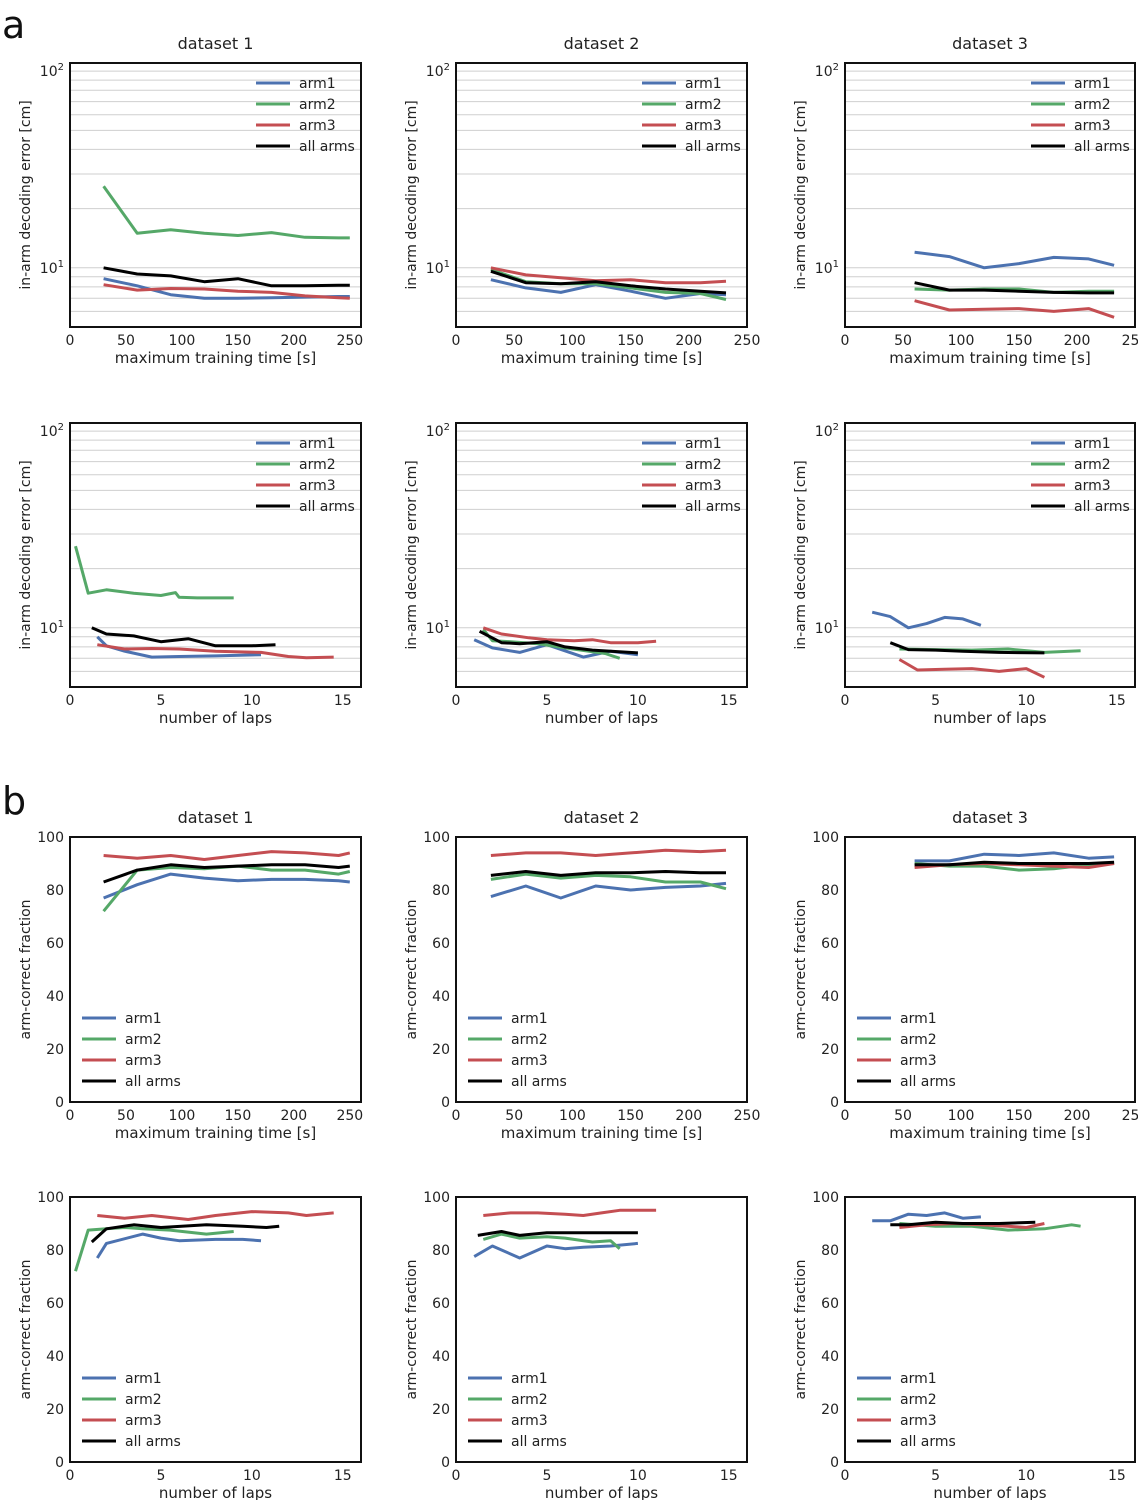 This screenshot has width=1138, height=1500. I want to click on chart-title: dataset 2, so click(602, 817).